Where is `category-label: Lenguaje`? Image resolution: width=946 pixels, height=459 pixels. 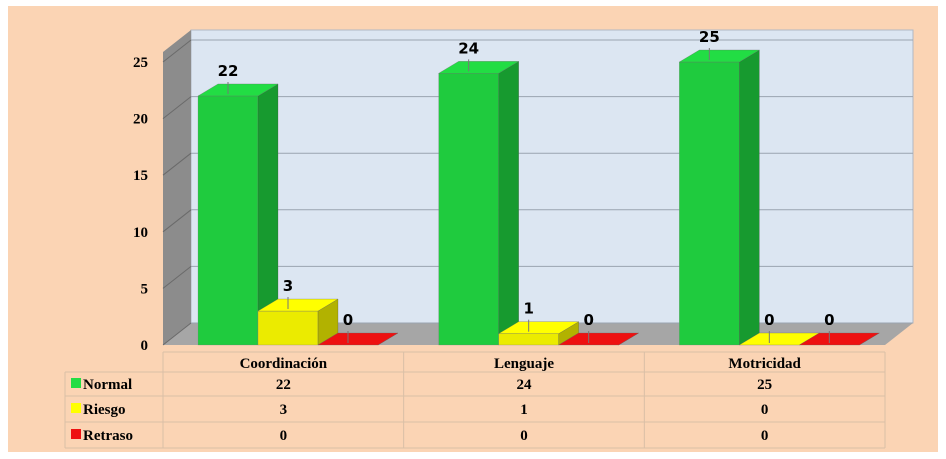 category-label: Lenguaje is located at coordinates (524, 364).